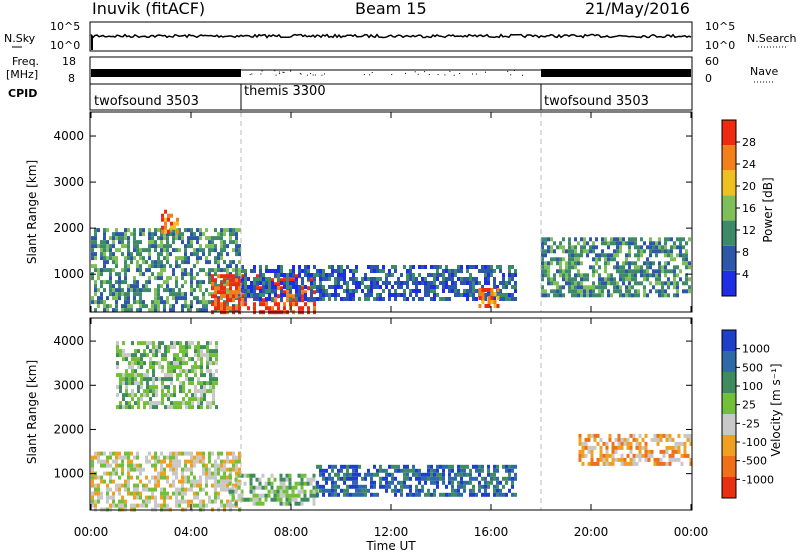 The width and height of the screenshot is (800, 558). What do you see at coordinates (391, 36) in the screenshot?
I see `sky-panel-frame` at bounding box center [391, 36].